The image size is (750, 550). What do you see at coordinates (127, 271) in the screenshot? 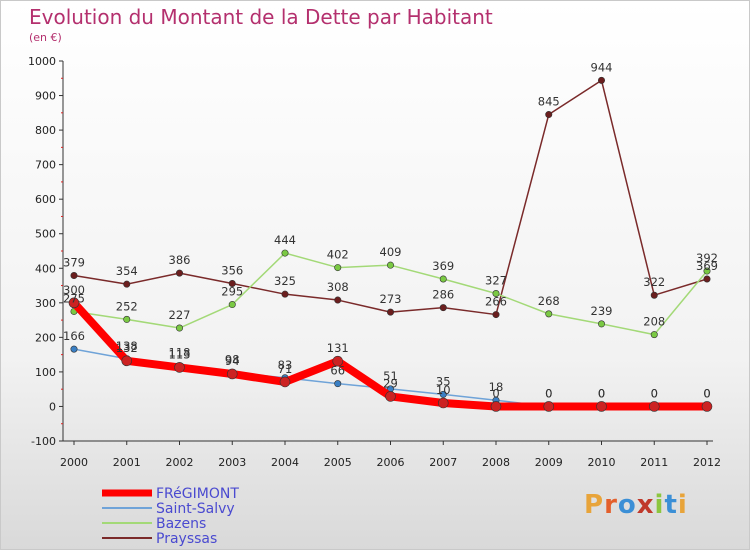
I see `data-label: 354` at bounding box center [127, 271].